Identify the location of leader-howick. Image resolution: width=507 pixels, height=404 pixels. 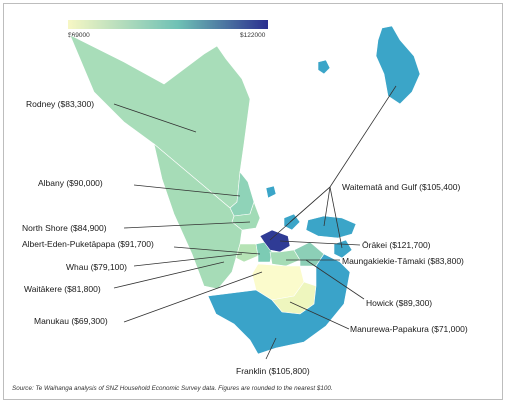
(335, 279).